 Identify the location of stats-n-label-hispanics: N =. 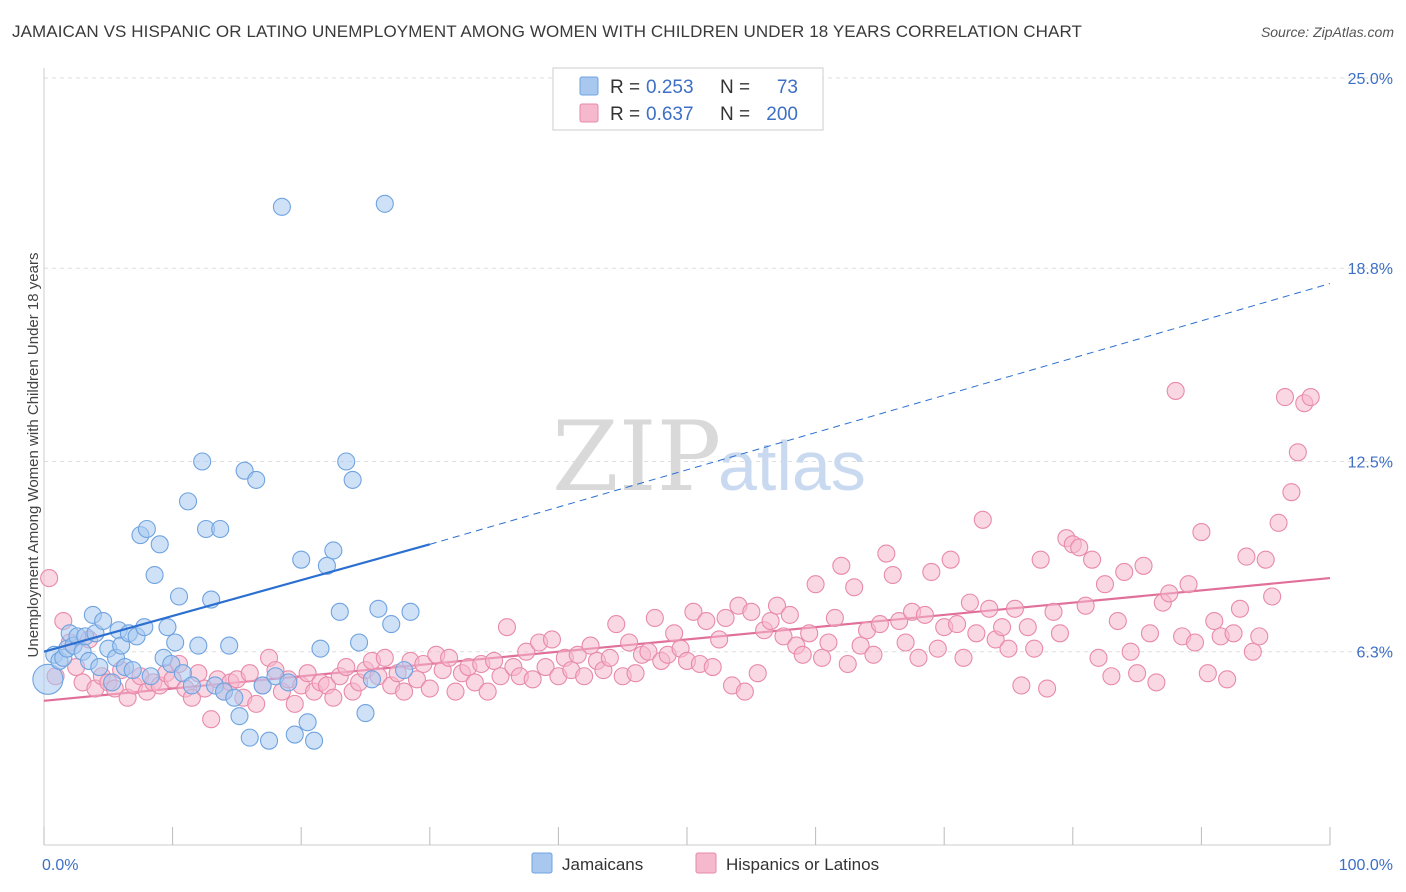
(735, 114).